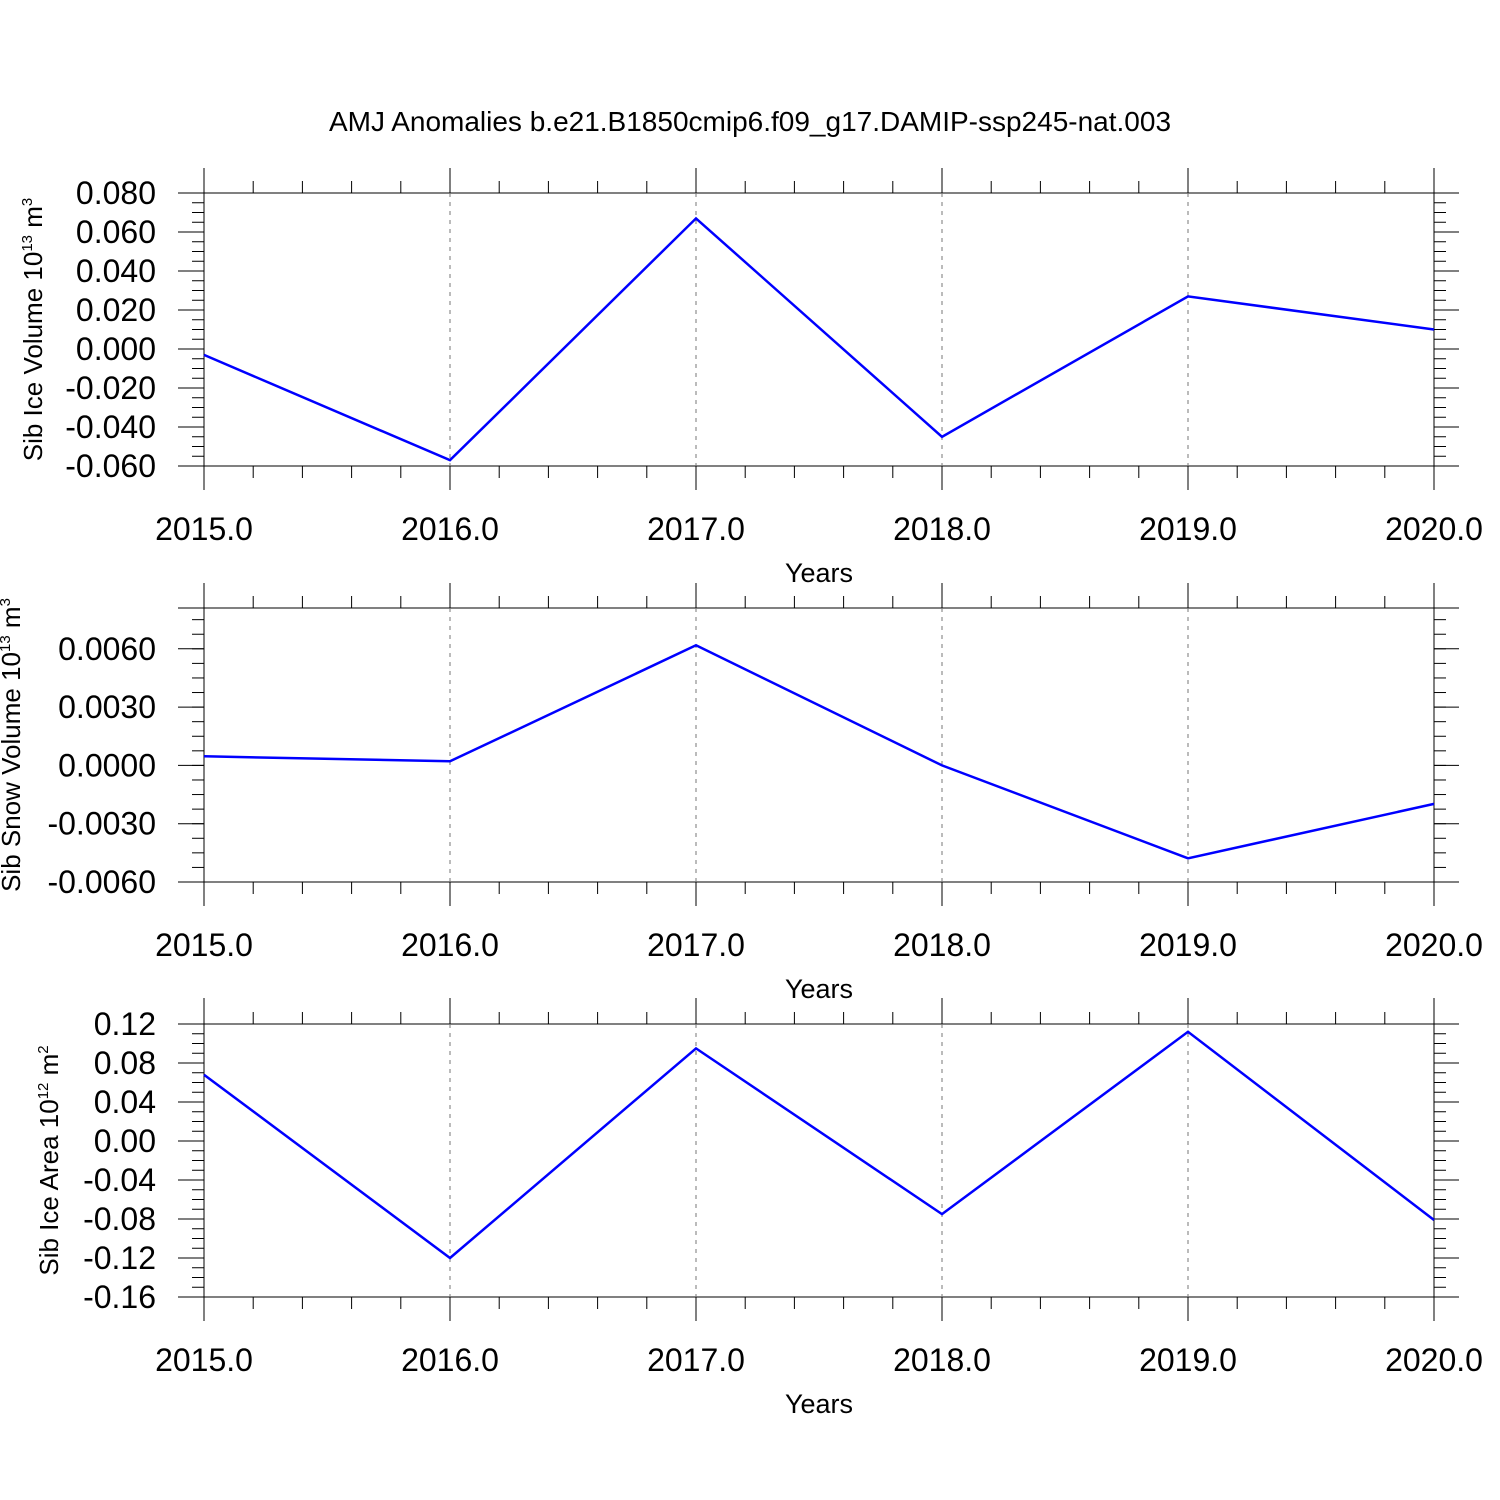 The height and width of the screenshot is (1500, 1500). What do you see at coordinates (119, 1219) in the screenshot?
I see `y-tick-label: -0.08` at bounding box center [119, 1219].